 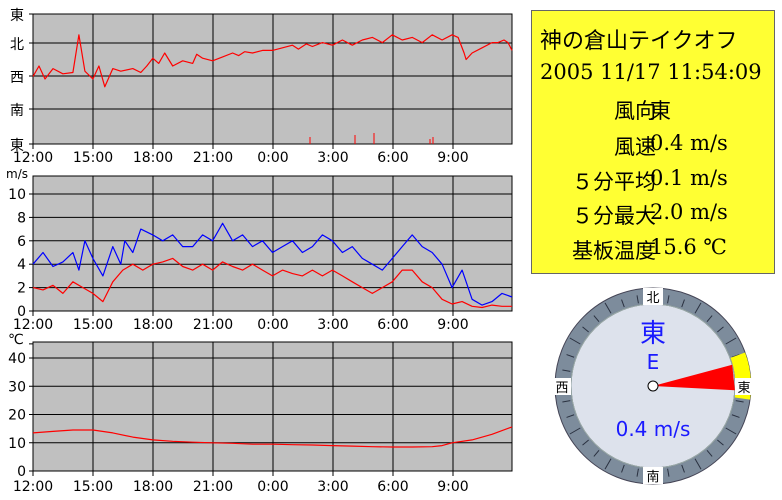 I want to click on north-label-bg, so click(x=653, y=296).